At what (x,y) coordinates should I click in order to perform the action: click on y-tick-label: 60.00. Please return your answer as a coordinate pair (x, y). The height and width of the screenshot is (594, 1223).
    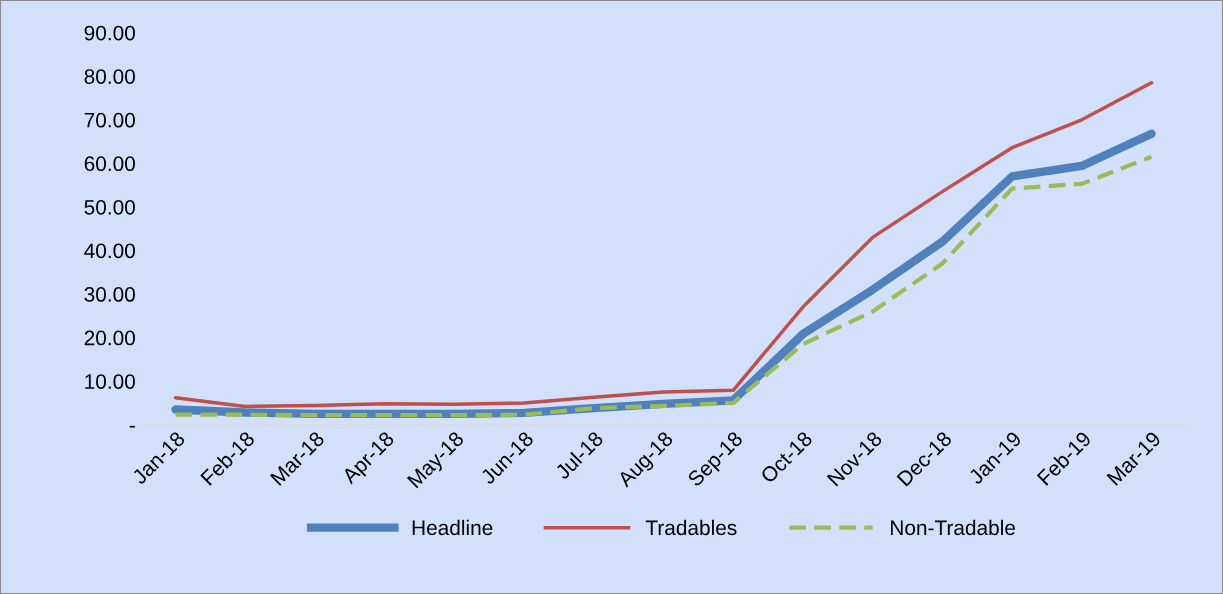
    Looking at the image, I should click on (109, 164).